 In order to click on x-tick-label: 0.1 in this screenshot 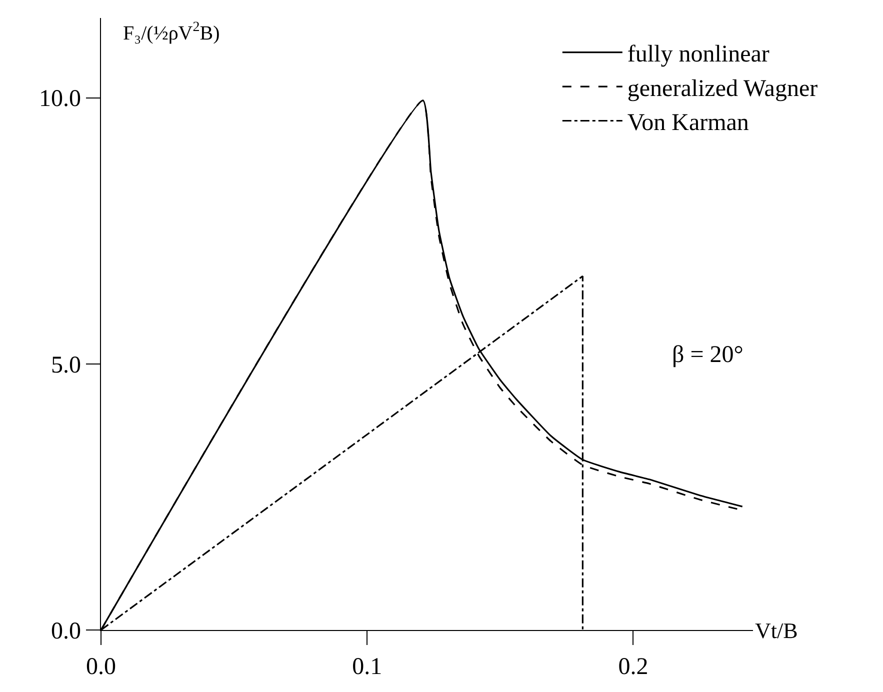, I will do `click(367, 667)`.